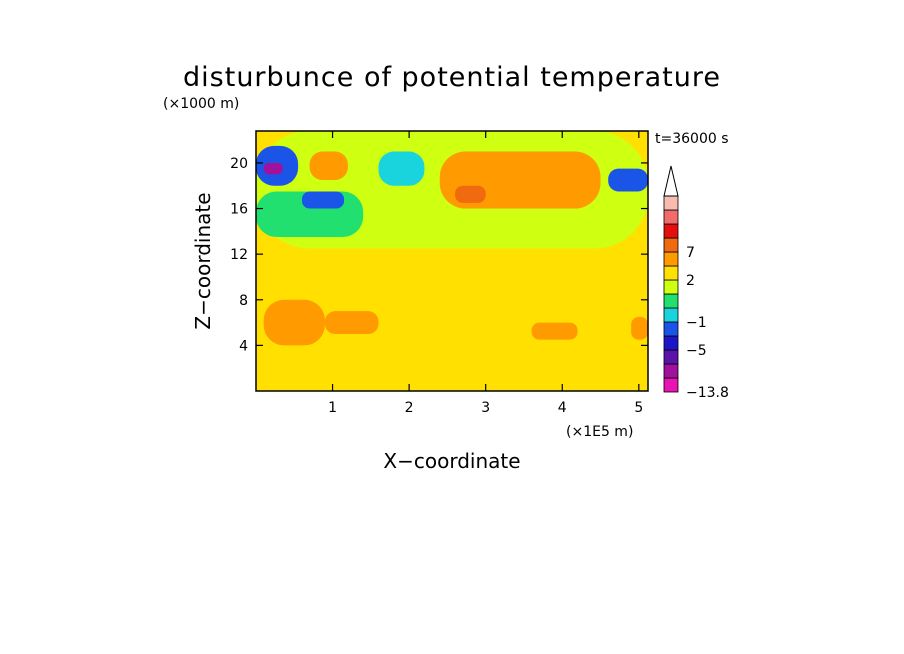  Describe the element at coordinates (690, 281) in the screenshot. I see `colorbar-label: 2` at that location.